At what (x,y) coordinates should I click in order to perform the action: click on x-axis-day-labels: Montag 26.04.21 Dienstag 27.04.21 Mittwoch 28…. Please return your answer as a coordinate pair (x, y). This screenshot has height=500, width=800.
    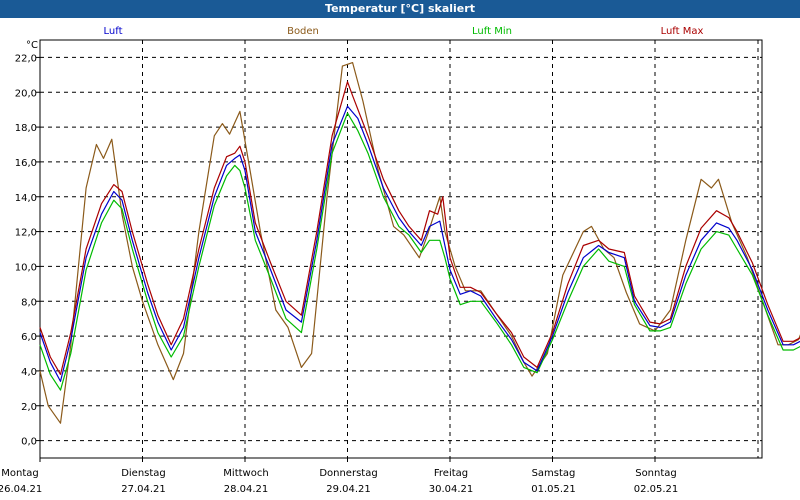
    Looking at the image, I should click on (339, 476).